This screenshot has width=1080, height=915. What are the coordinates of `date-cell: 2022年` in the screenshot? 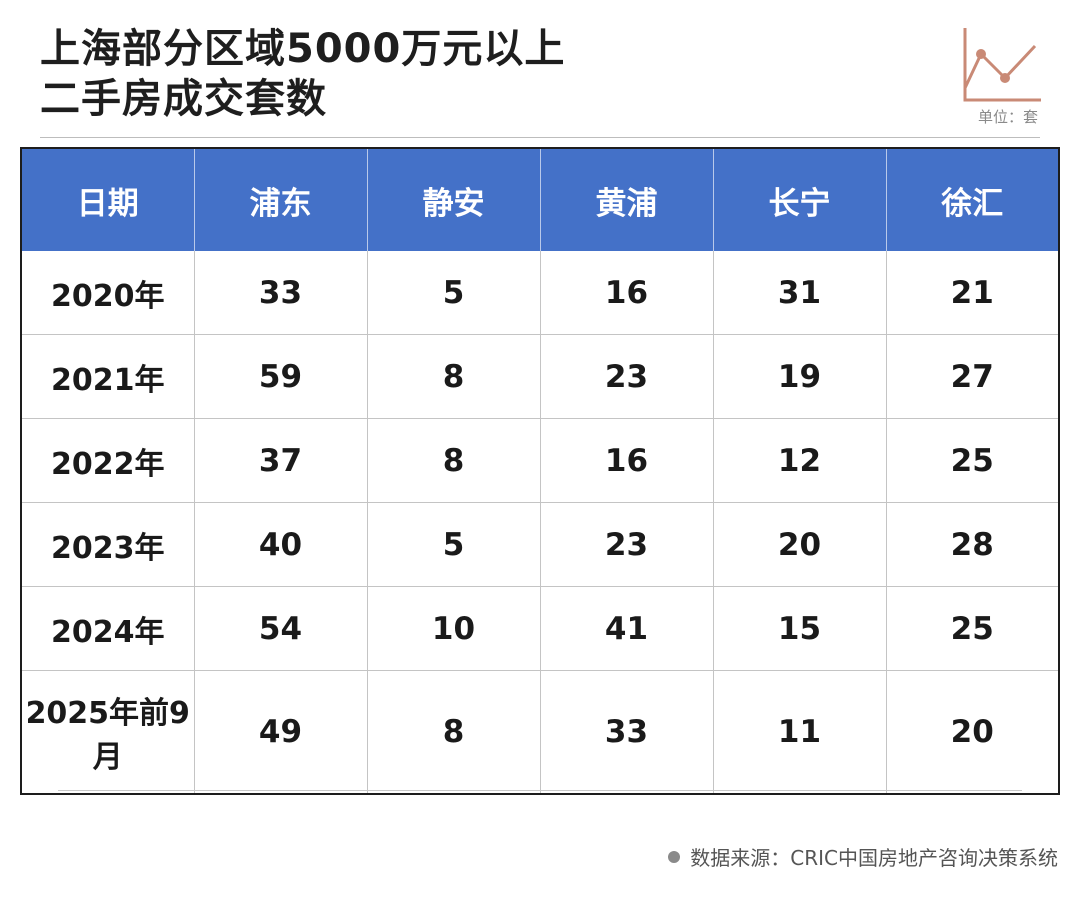 It's located at (108, 460).